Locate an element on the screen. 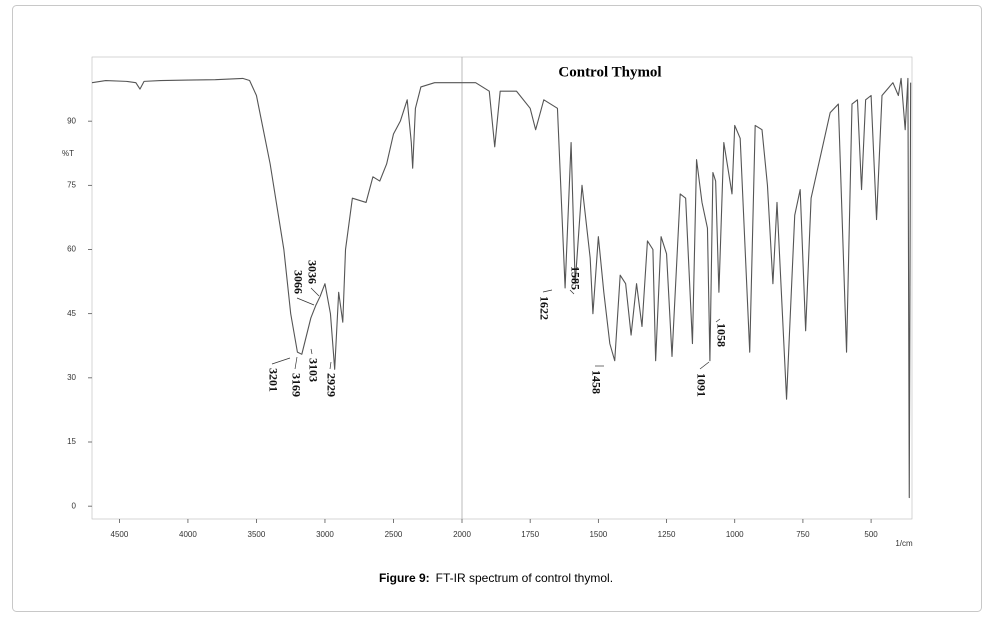 Image resolution: width=992 pixels, height=625 pixels. peak-label: 1091 is located at coordinates (701, 385).